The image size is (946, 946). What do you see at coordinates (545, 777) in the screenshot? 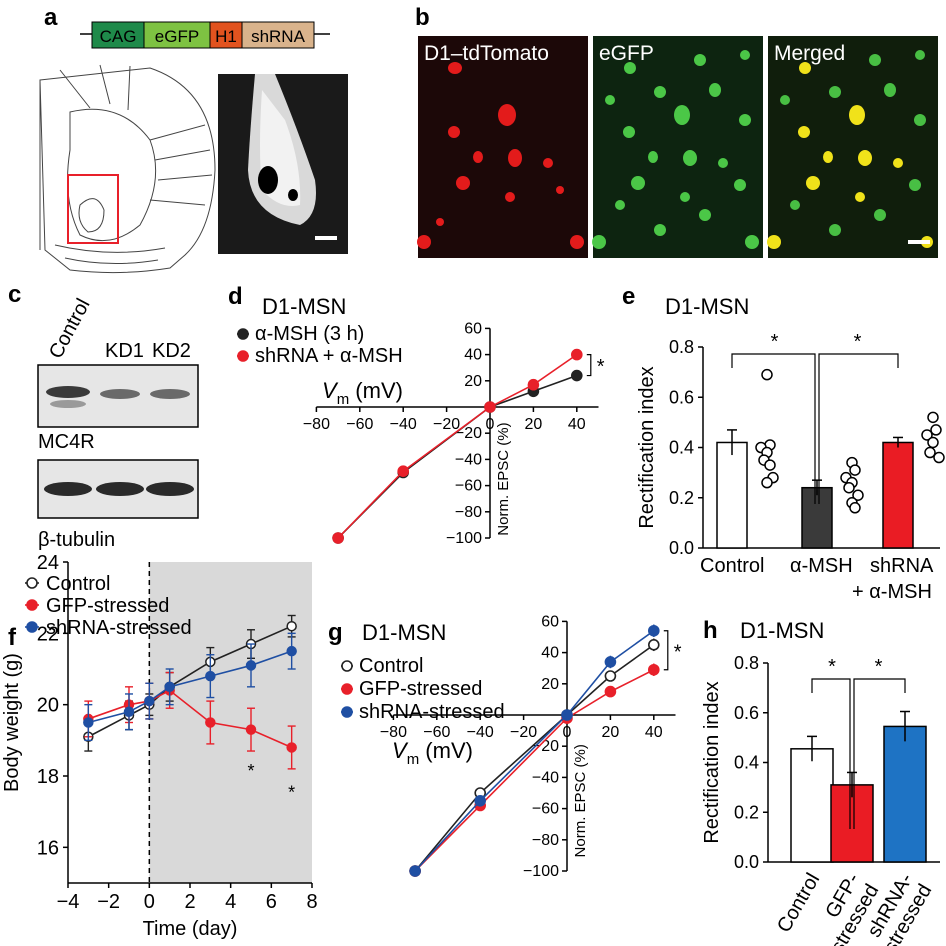
I see `y-tick-label: −40` at bounding box center [545, 777].